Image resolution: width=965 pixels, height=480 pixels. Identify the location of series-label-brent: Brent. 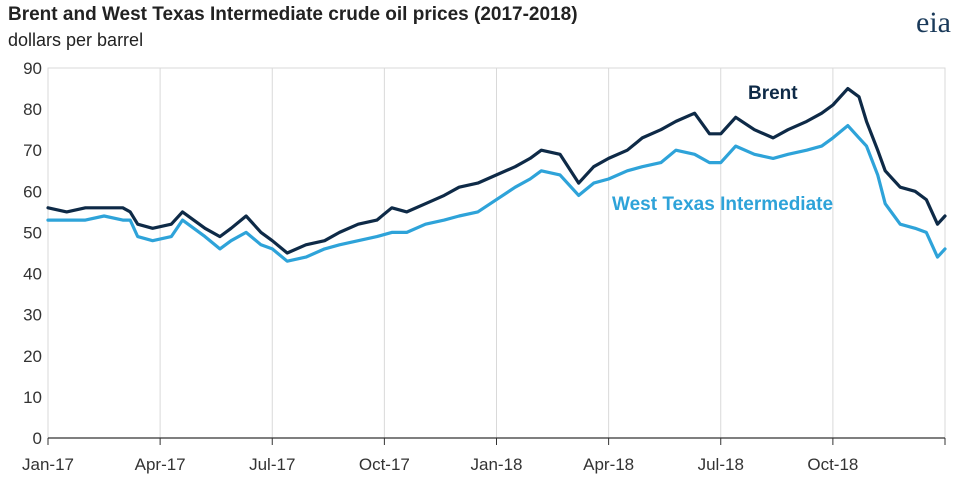
(773, 93).